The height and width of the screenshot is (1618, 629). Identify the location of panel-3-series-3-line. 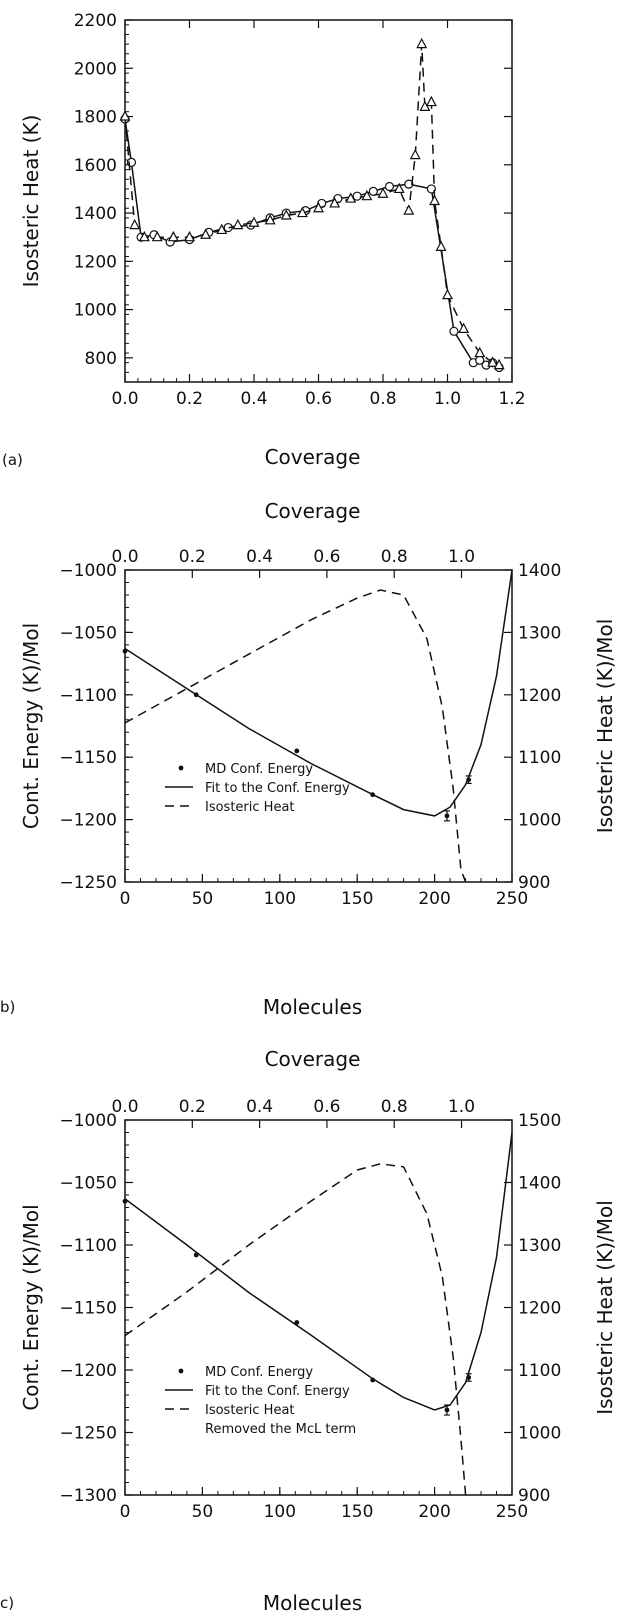
(295, 1329).